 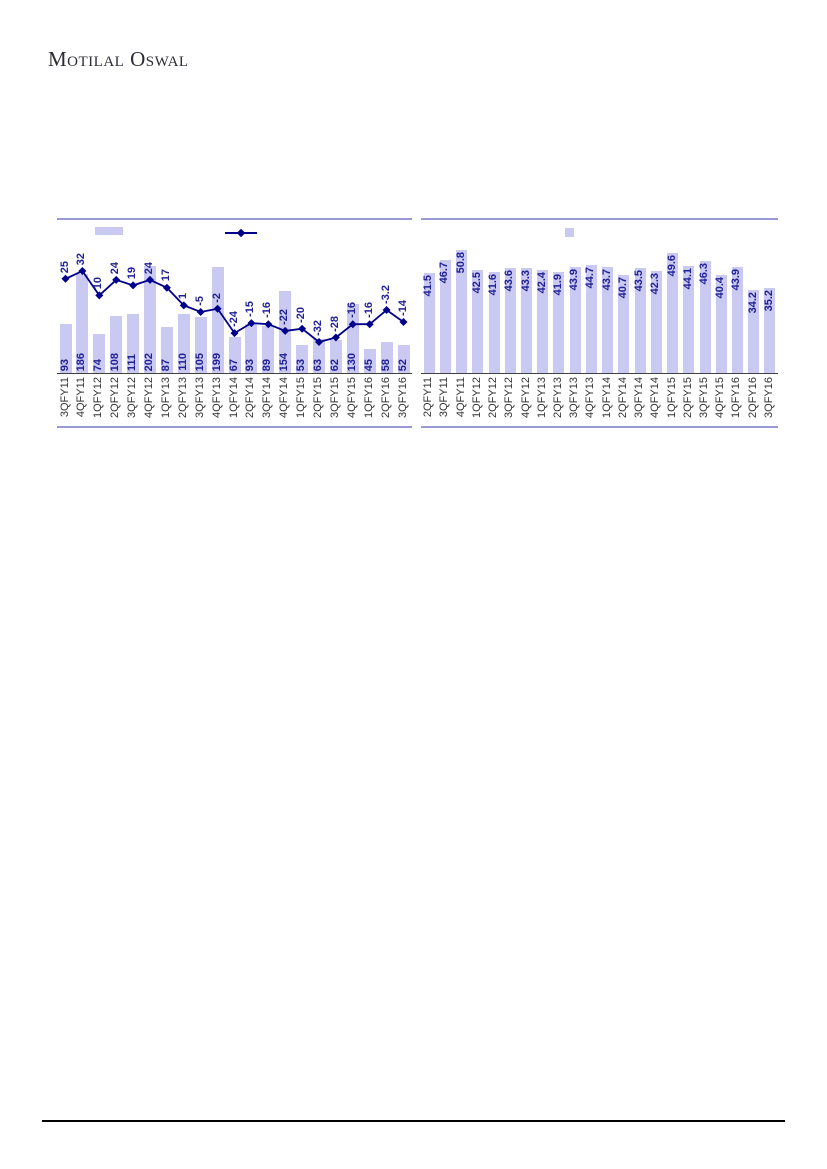 I want to click on x-tick-label: 3QFY16, so click(x=768, y=397).